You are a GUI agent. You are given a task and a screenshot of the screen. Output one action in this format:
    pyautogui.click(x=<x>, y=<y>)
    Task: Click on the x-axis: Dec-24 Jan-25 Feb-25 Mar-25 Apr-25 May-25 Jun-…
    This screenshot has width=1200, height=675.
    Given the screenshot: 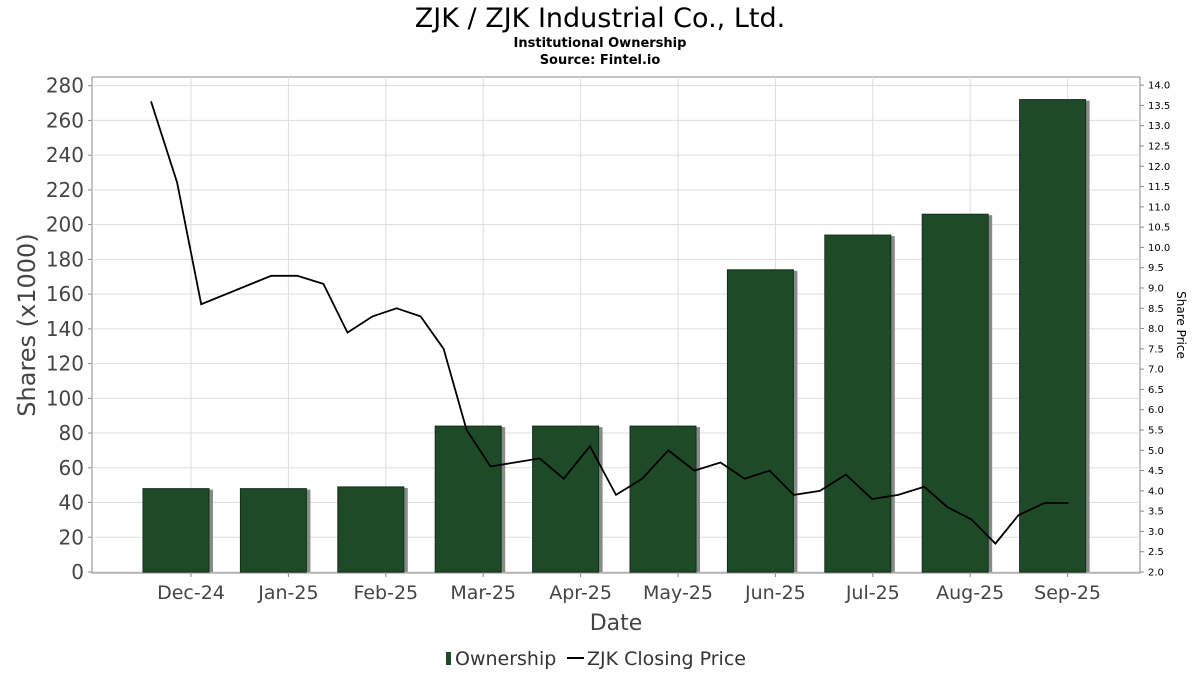 What is the action you would take?
    pyautogui.click(x=629, y=588)
    